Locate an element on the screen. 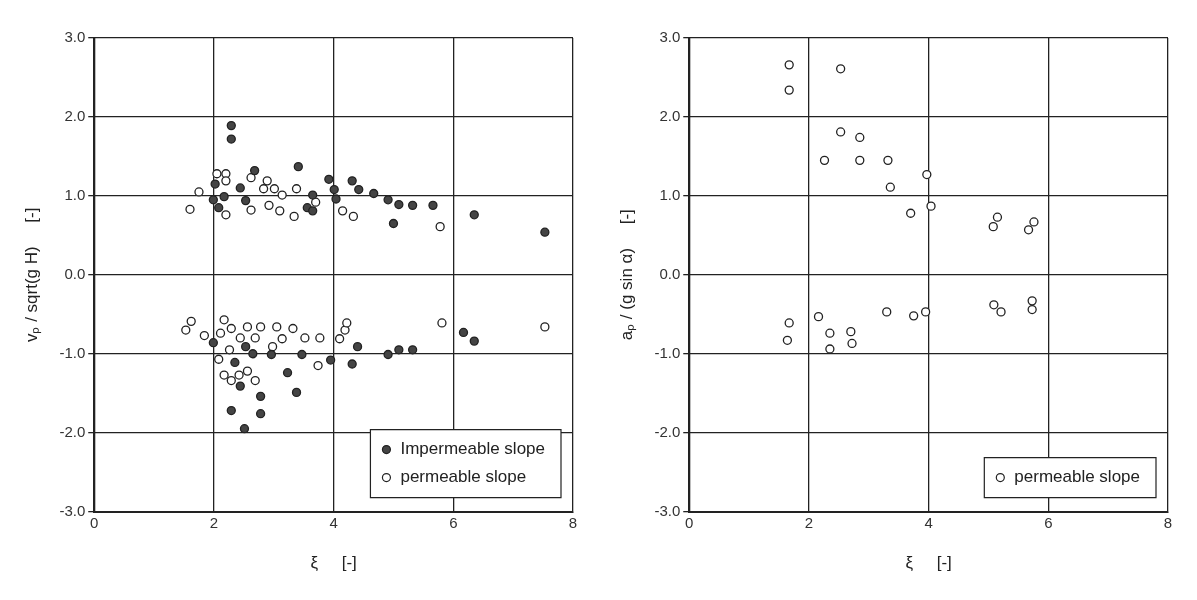  x-tick-label: 2 is located at coordinates (809, 522).